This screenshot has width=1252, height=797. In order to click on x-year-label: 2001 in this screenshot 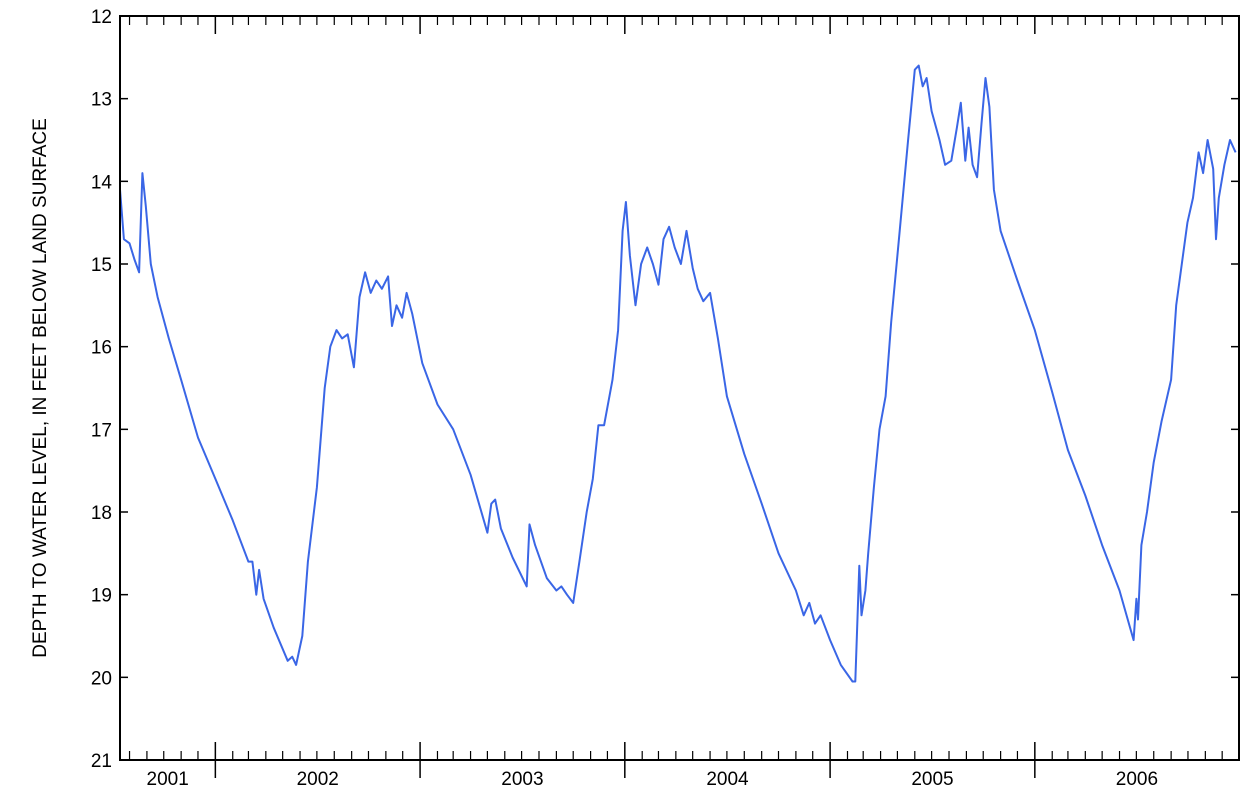, I will do `click(168, 779)`.